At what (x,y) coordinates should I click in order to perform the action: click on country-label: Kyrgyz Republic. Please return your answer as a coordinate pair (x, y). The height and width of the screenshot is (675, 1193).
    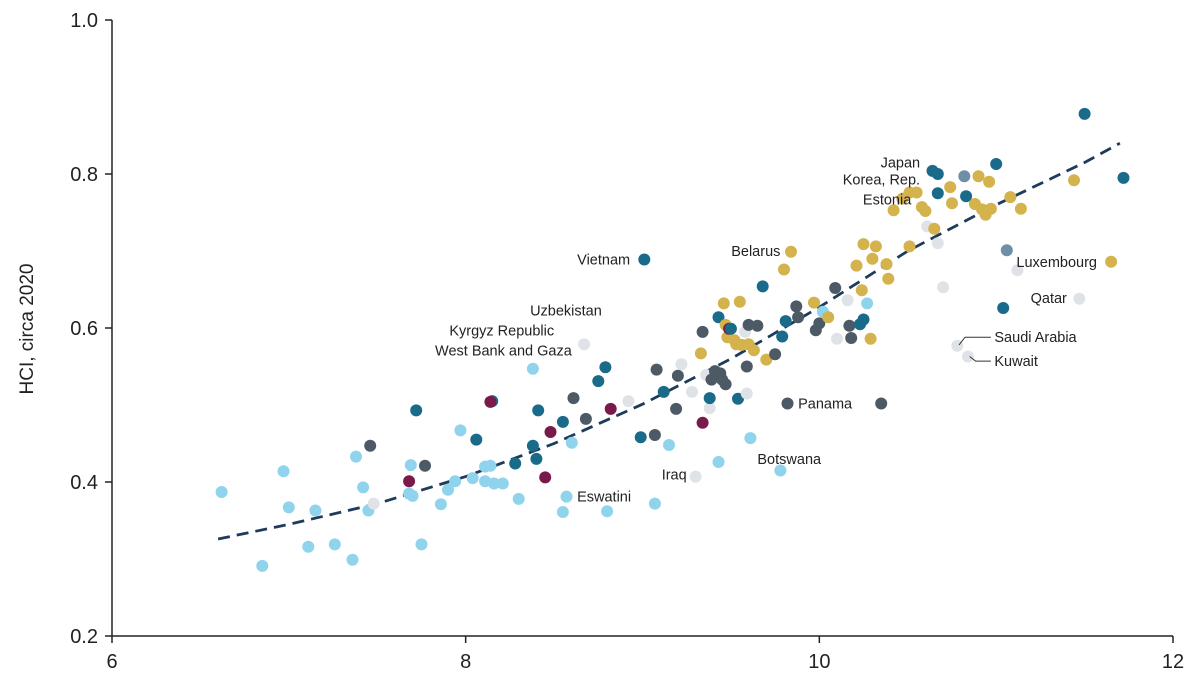
    Looking at the image, I should click on (501, 331).